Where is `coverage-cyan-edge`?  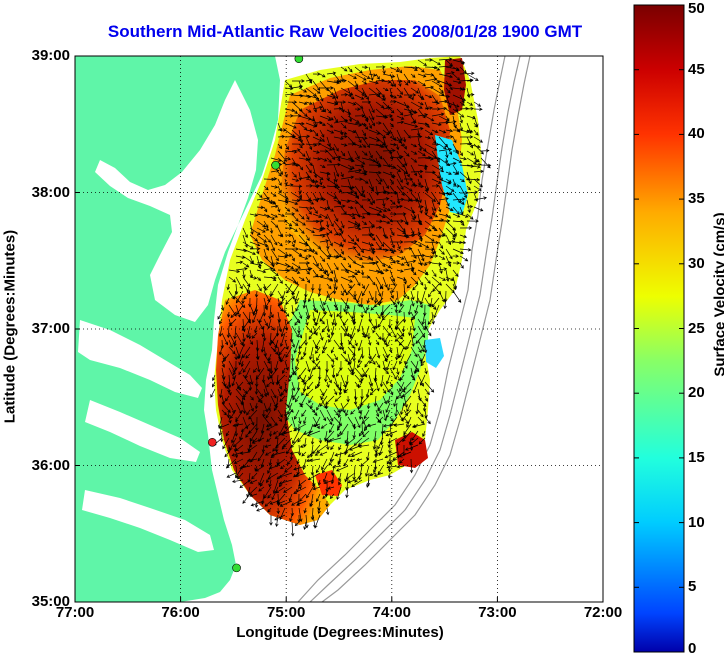 coverage-cyan-edge is located at coordinates (451, 175).